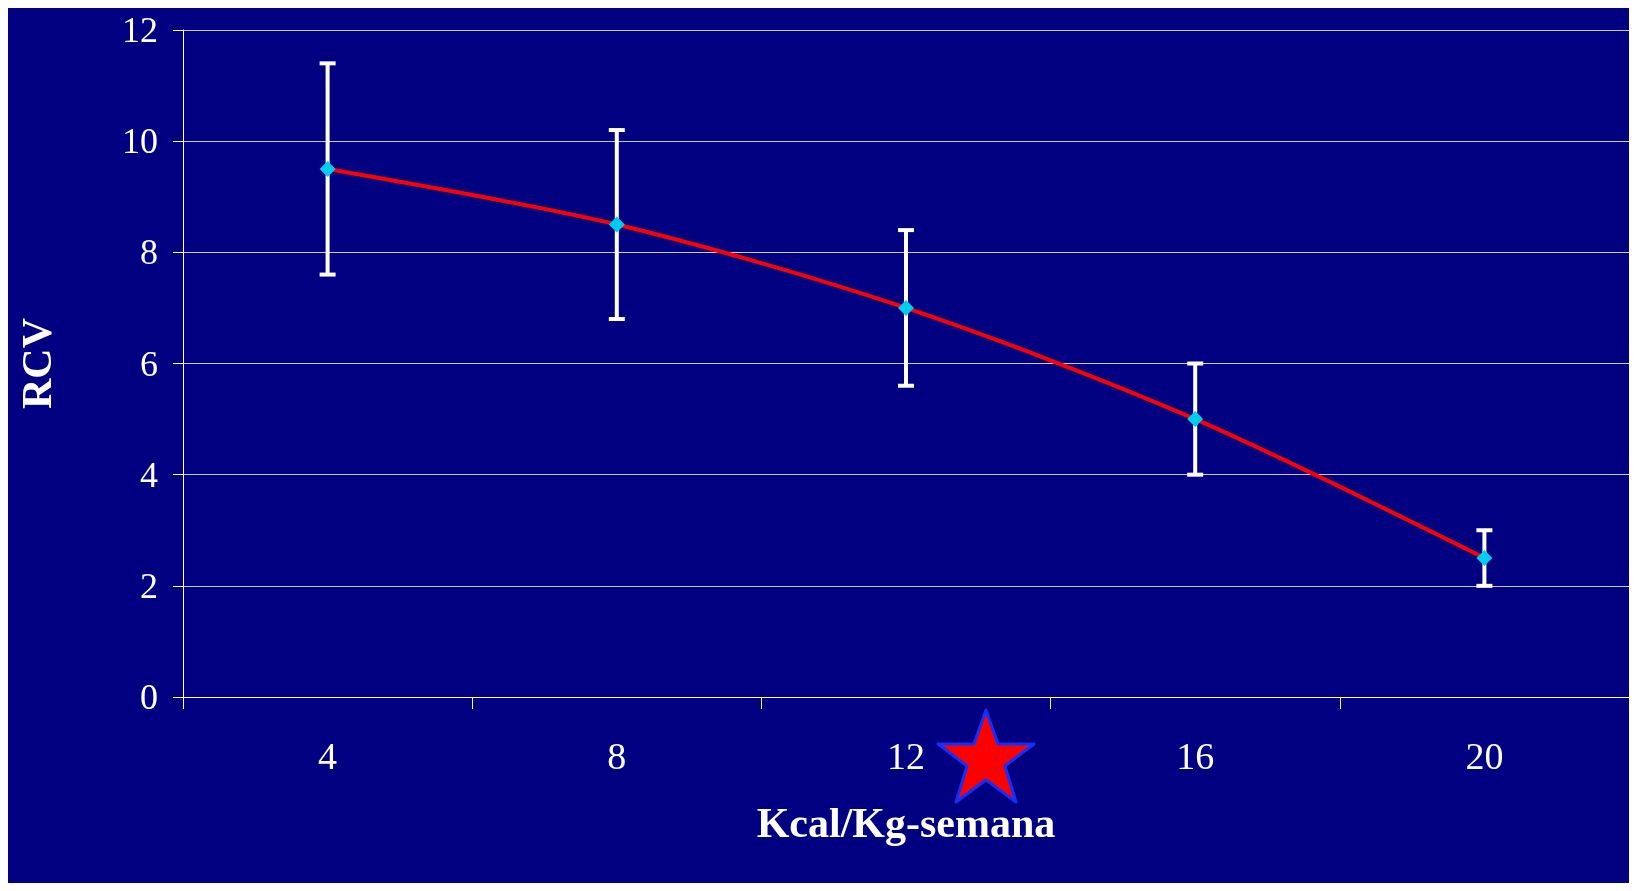 This screenshot has height=891, width=1637. I want to click on y-tick-label: 2, so click(149, 585).